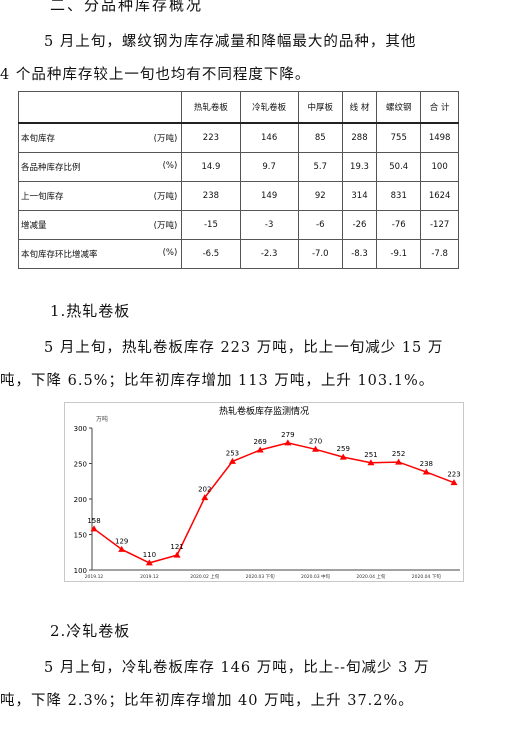 The width and height of the screenshot is (519, 737). Describe the element at coordinates (100, 167) in the screenshot. I see `row-label: 各品种库存比例 (%)` at that location.